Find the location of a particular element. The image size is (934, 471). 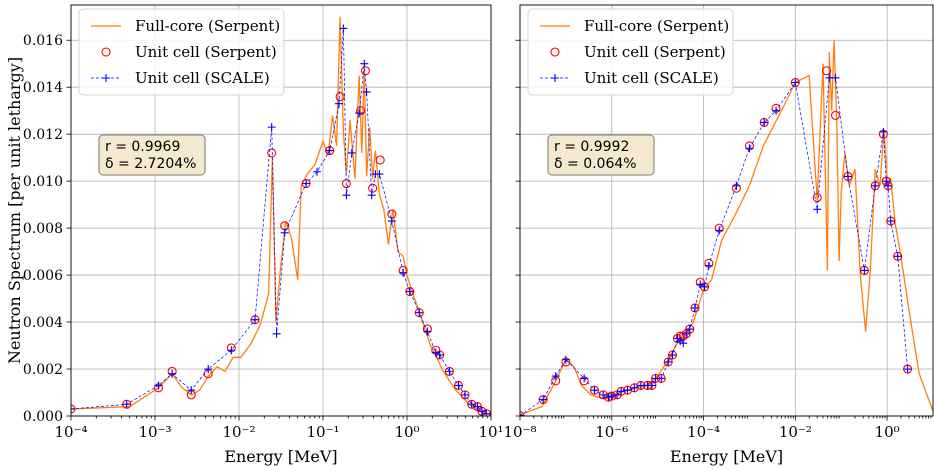

legend-label: Full-core (Serpent) is located at coordinates (207, 26).